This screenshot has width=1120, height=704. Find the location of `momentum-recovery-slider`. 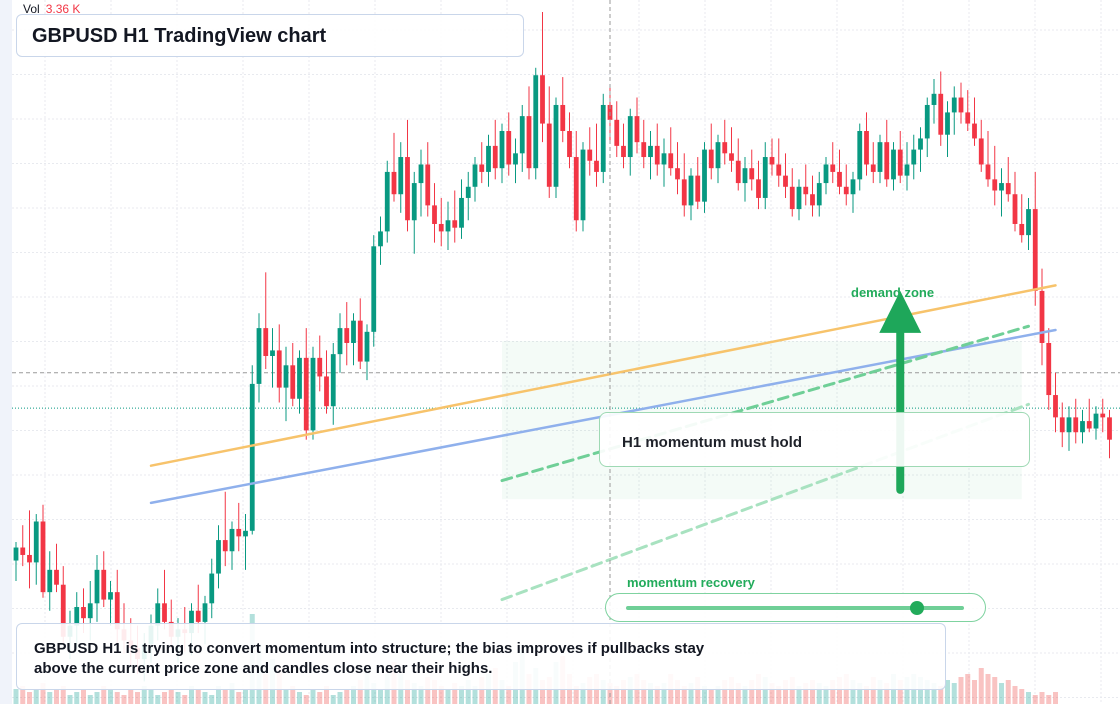

momentum-recovery-slider is located at coordinates (795, 607).